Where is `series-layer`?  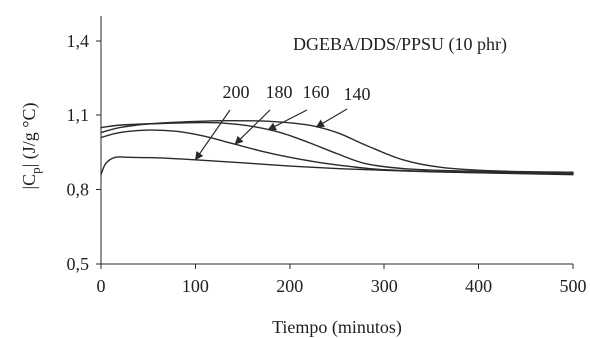
series-layer is located at coordinates (337, 147).